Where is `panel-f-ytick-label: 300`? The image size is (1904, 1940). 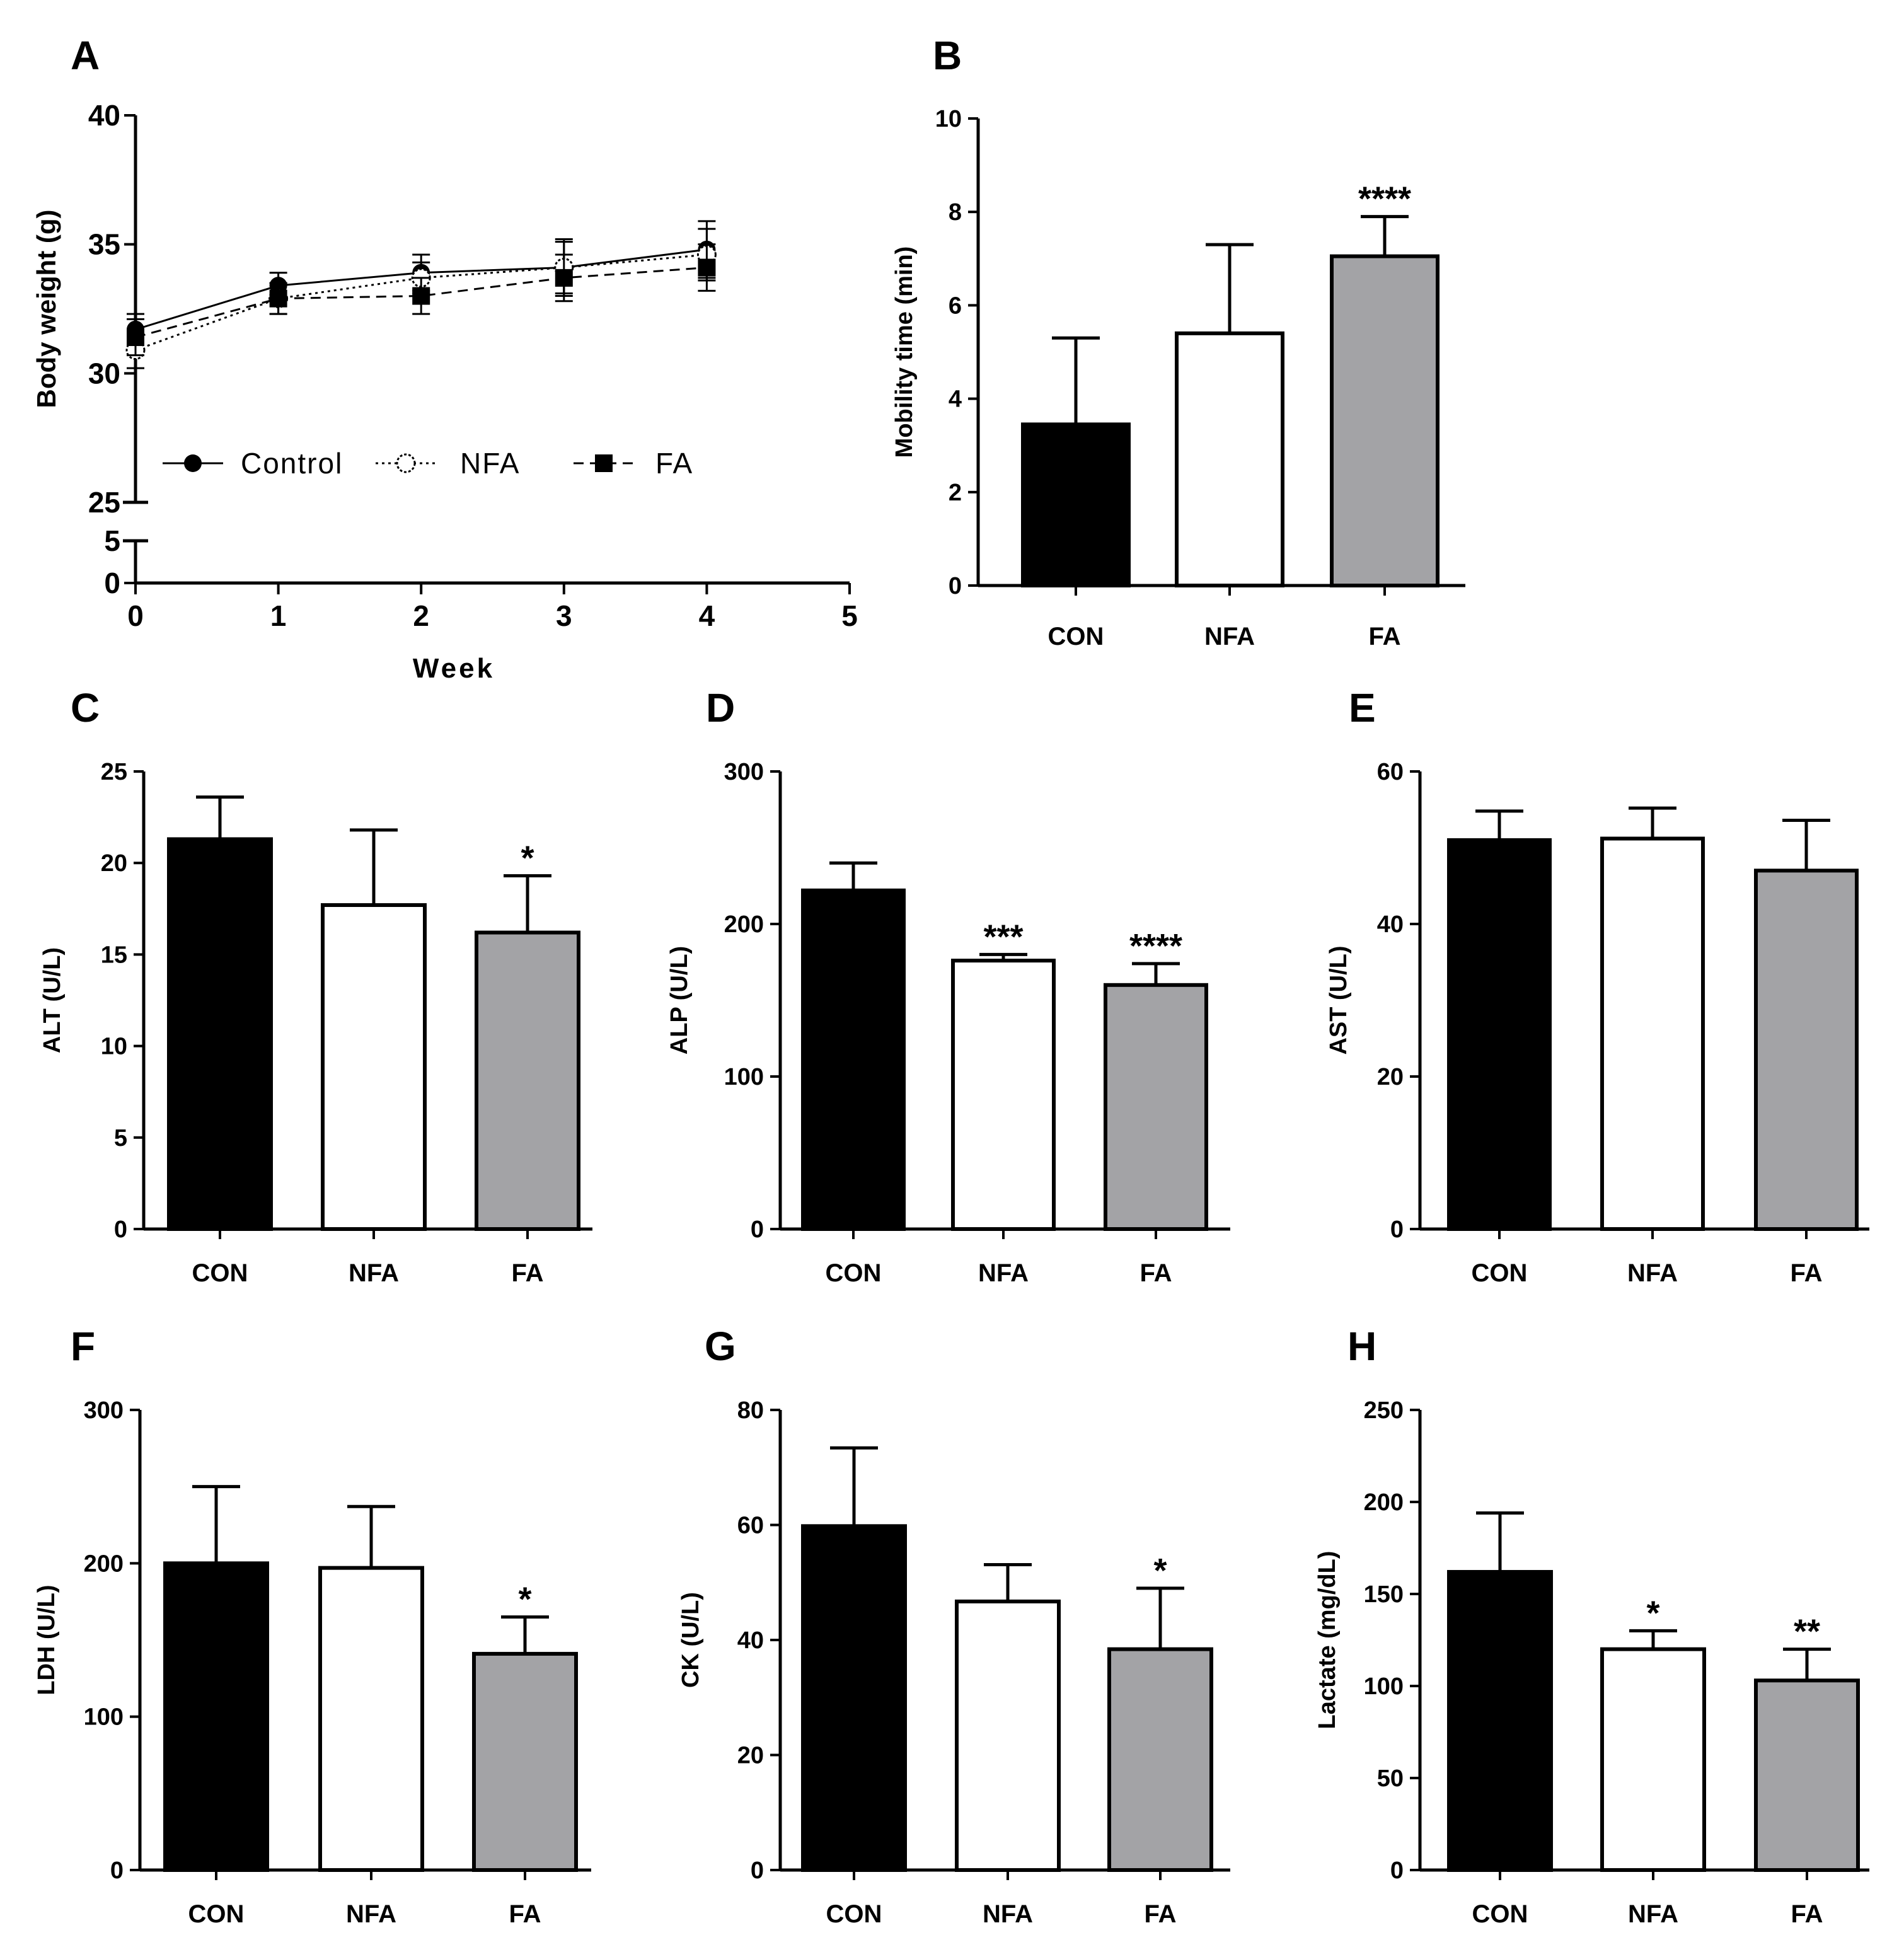
panel-f-ytick-label: 300 is located at coordinates (104, 1410).